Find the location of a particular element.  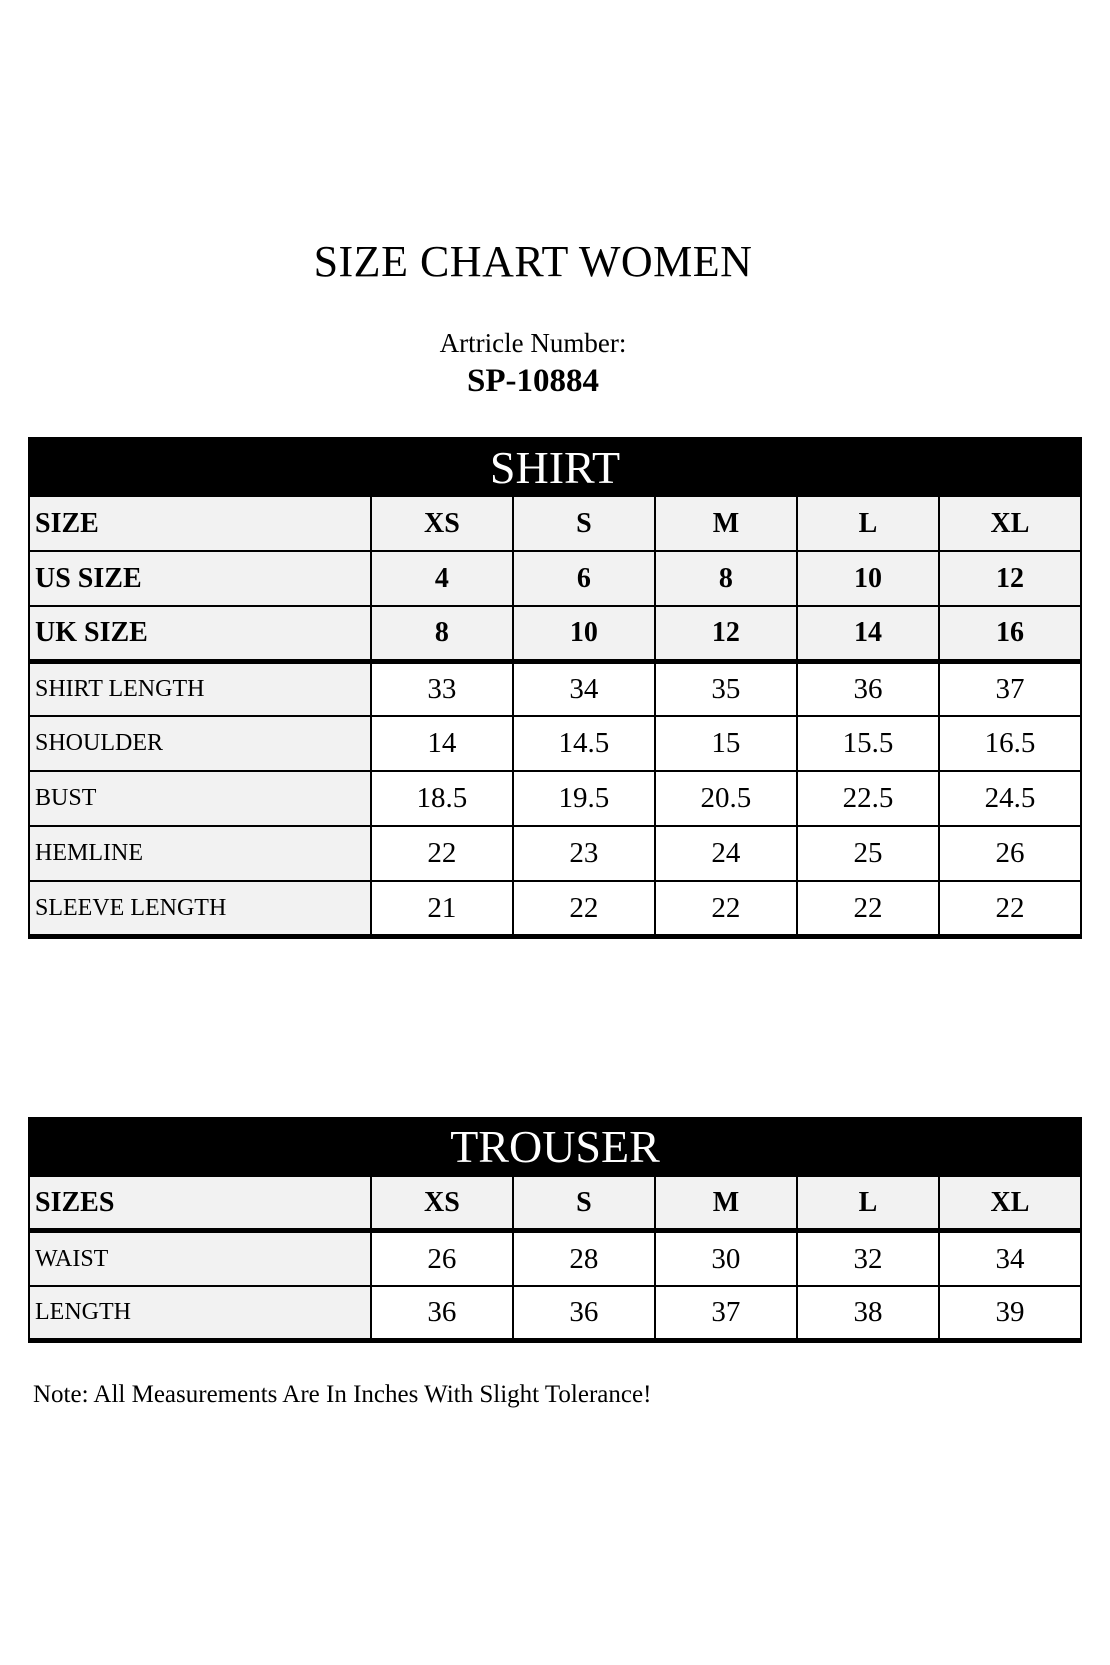

table-row: BUST 18.5 19.5 20.5 22.5 24.5 is located at coordinates (555, 799).